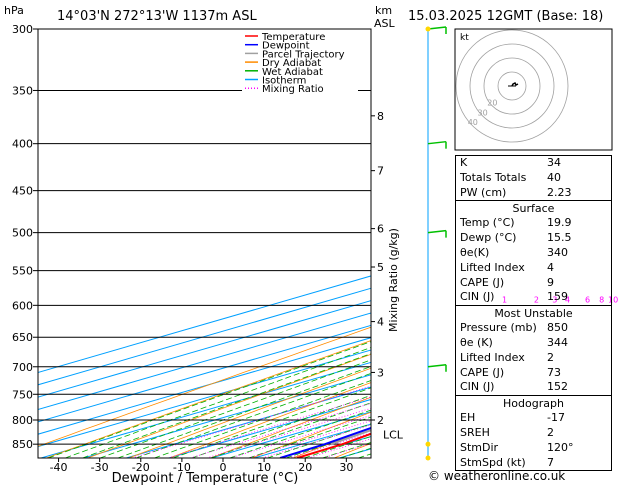 This screenshot has height=486, width=629. What do you see at coordinates (22, 420) in the screenshot?
I see `pressure-tick-label: 800` at bounding box center [22, 420].